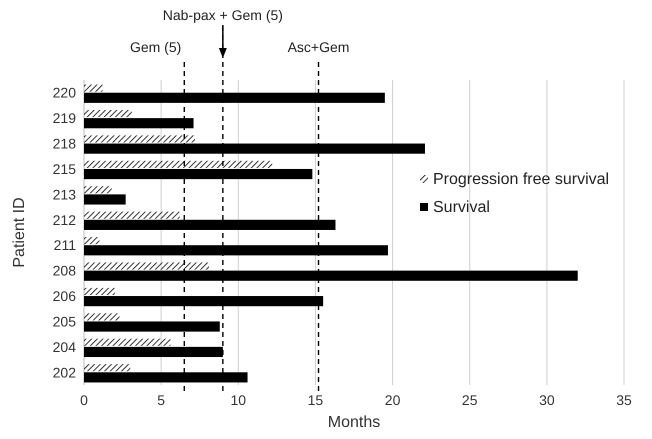 The width and height of the screenshot is (652, 439). Describe the element at coordinates (64, 346) in the screenshot. I see `y-tick-label: 204` at that location.